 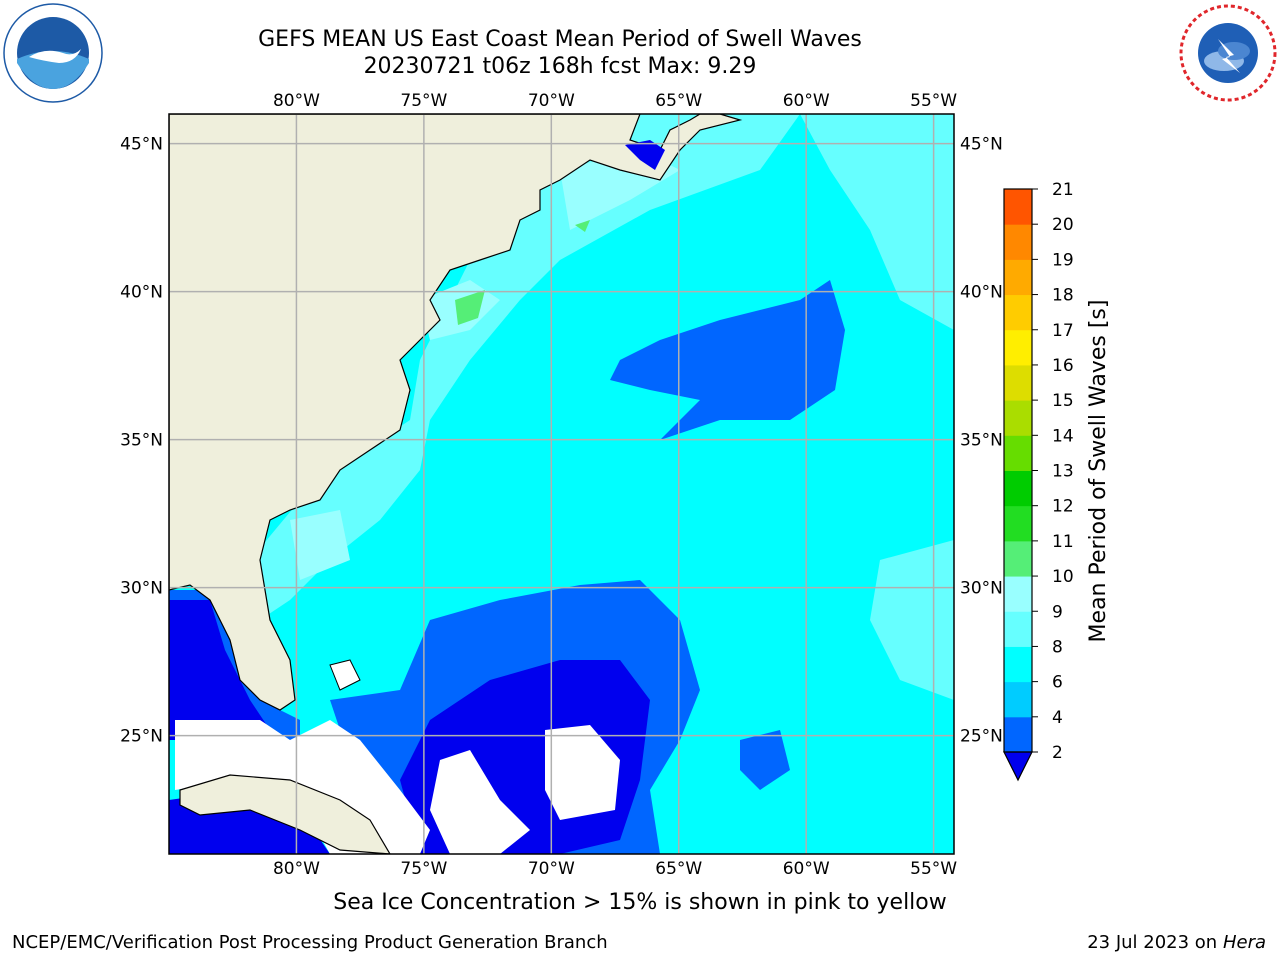 I want to click on colorbar-tick-labels: 2 4 6 8 9 10 11 12 13 14 15 16 17 18 19 20 21, so click(x=1053, y=471).